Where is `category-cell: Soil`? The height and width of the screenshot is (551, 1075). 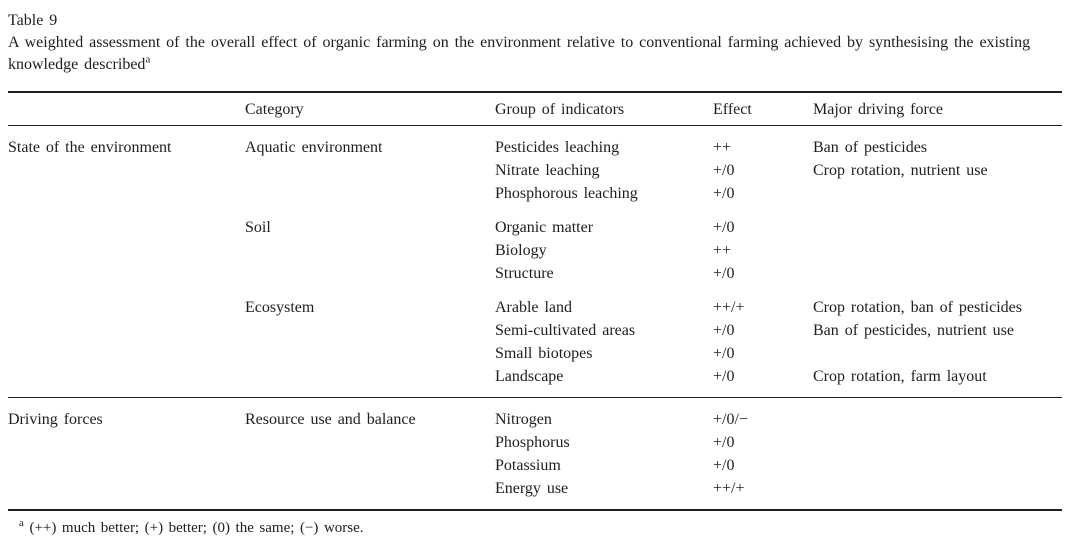
category-cell: Soil is located at coordinates (258, 227).